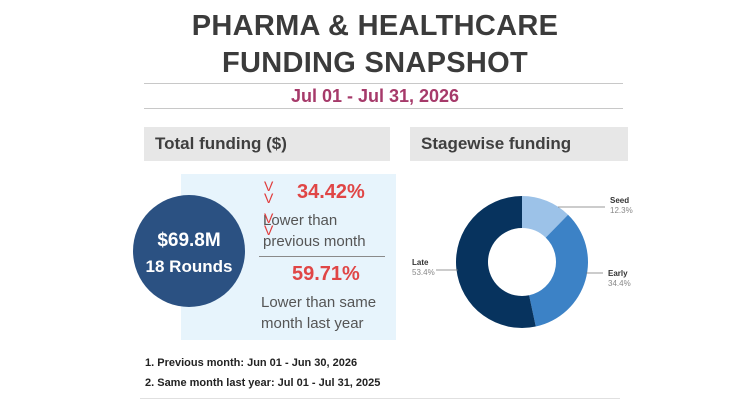  Describe the element at coordinates (558, 270) in the screenshot. I see `donut-slice-early` at that location.